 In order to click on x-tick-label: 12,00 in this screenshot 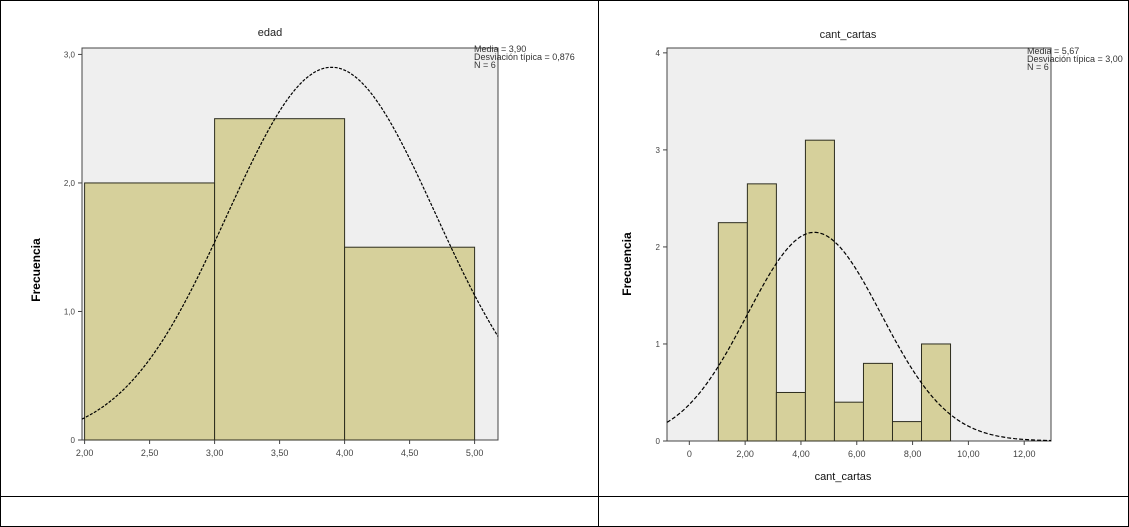, I will do `click(1024, 454)`.